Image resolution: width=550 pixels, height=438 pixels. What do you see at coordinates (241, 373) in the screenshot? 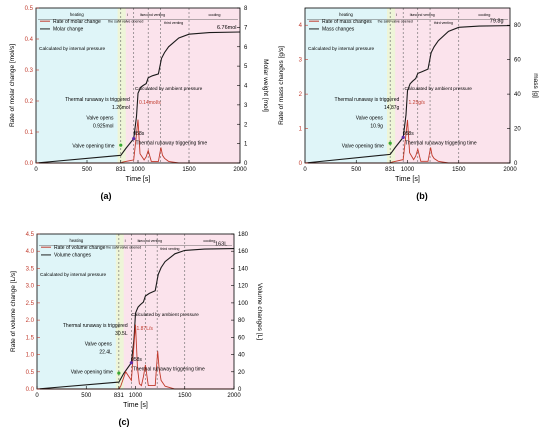
I see `y-right-tick-label: 20` at bounding box center [241, 373].